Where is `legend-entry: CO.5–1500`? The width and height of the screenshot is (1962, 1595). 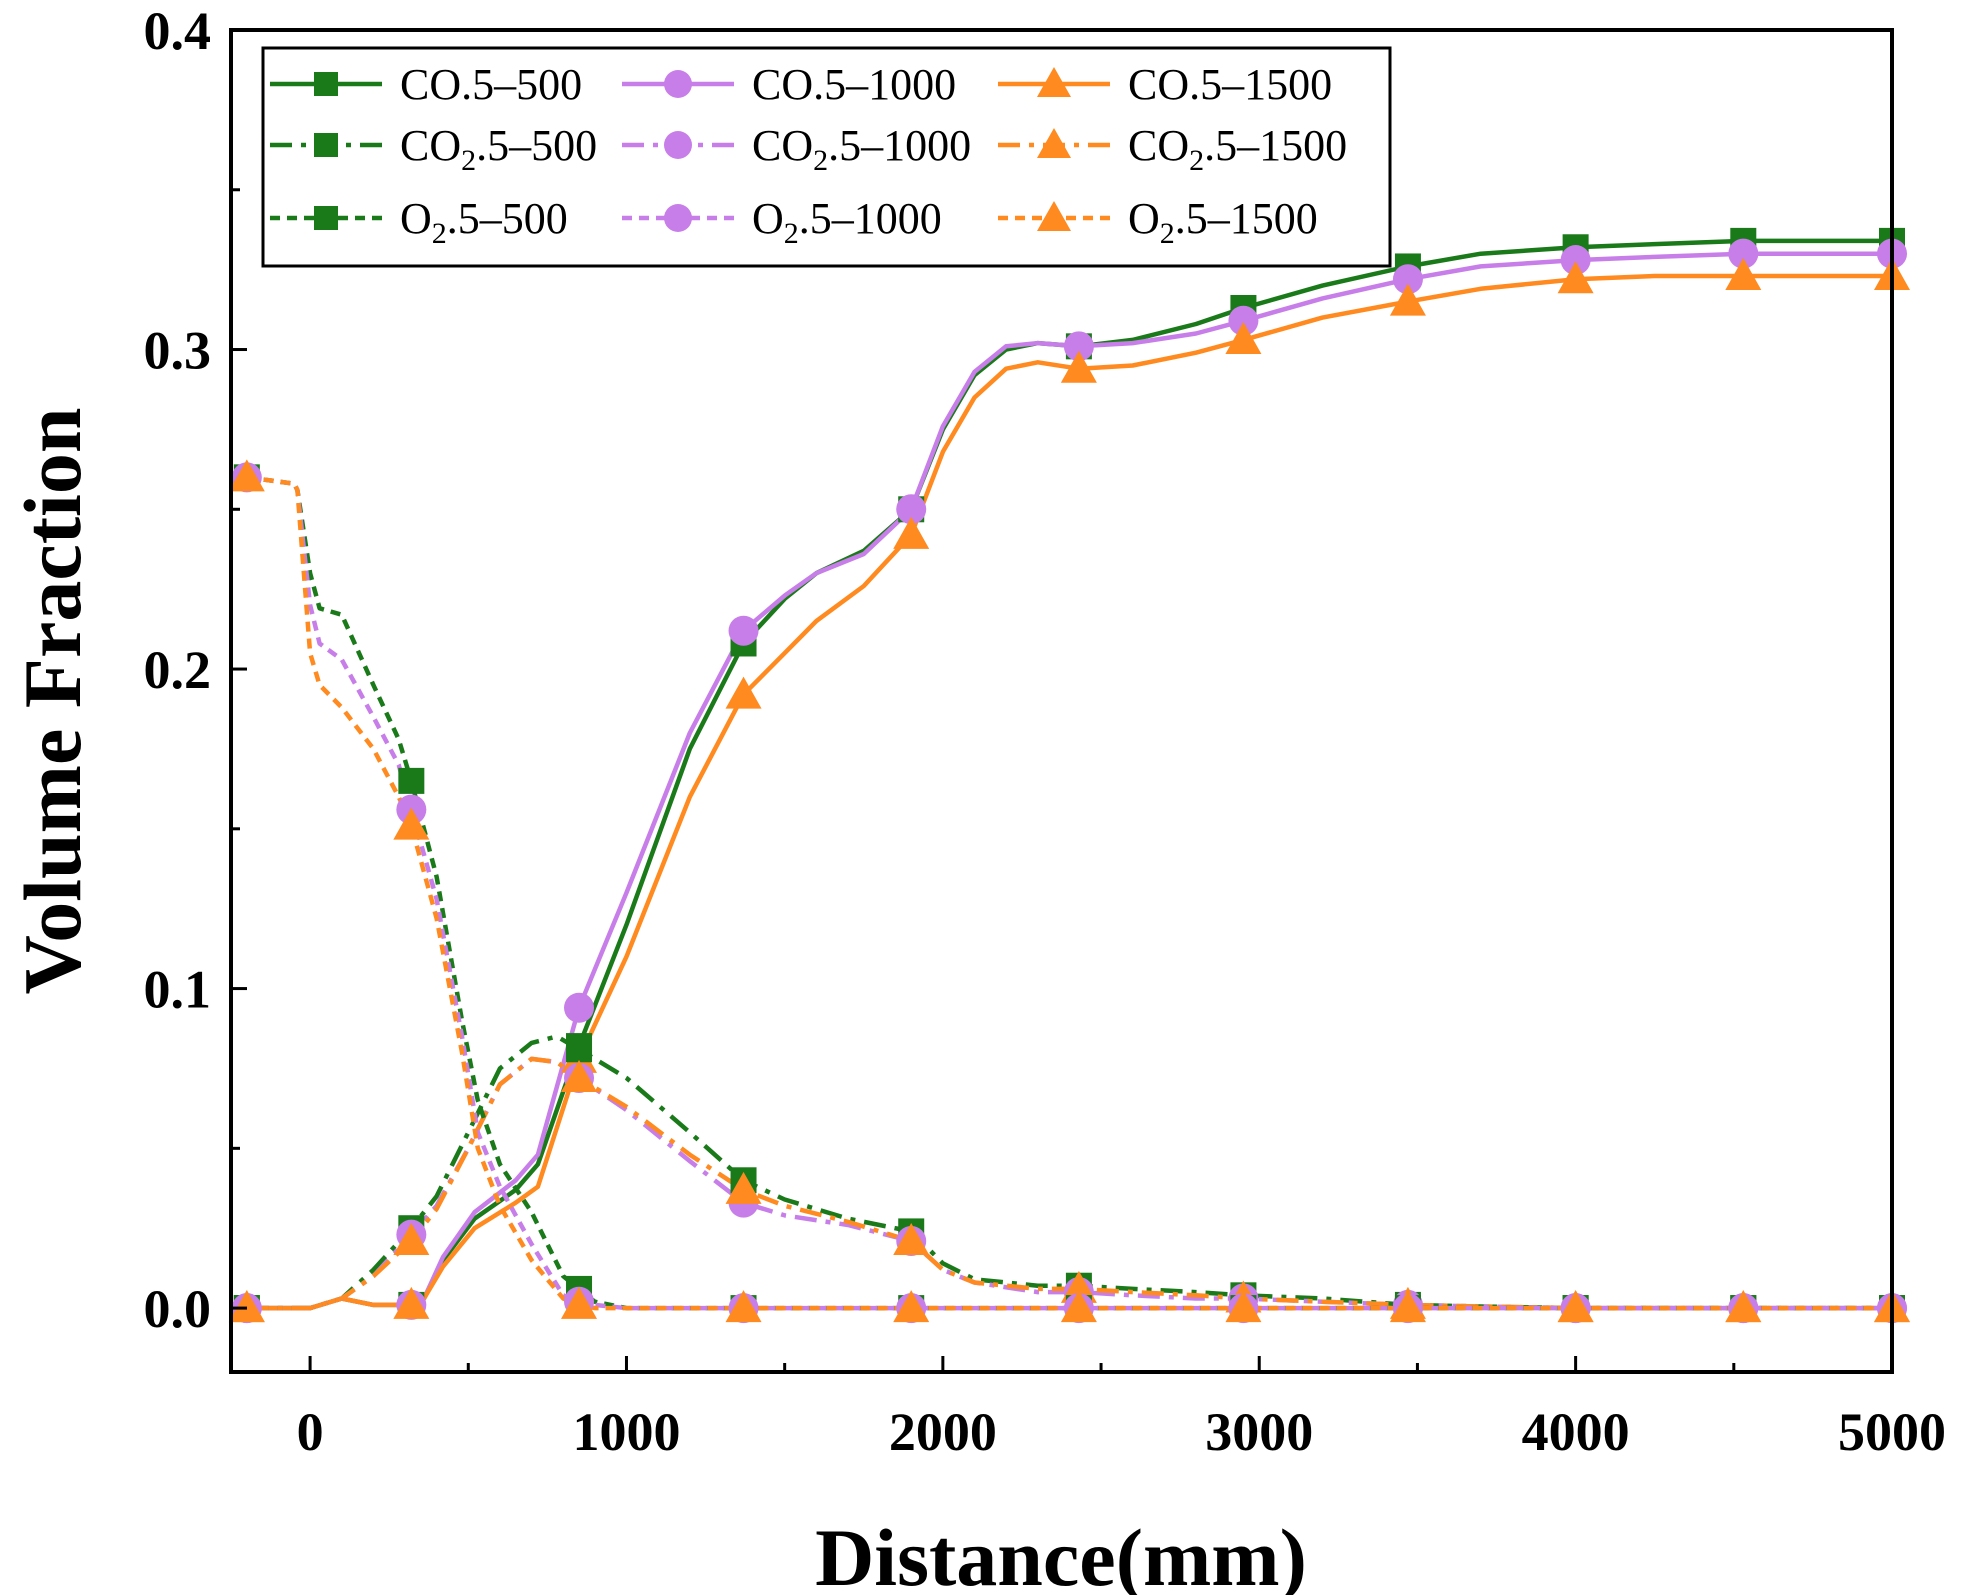 legend-entry: CO.5–1500 is located at coordinates (1165, 84).